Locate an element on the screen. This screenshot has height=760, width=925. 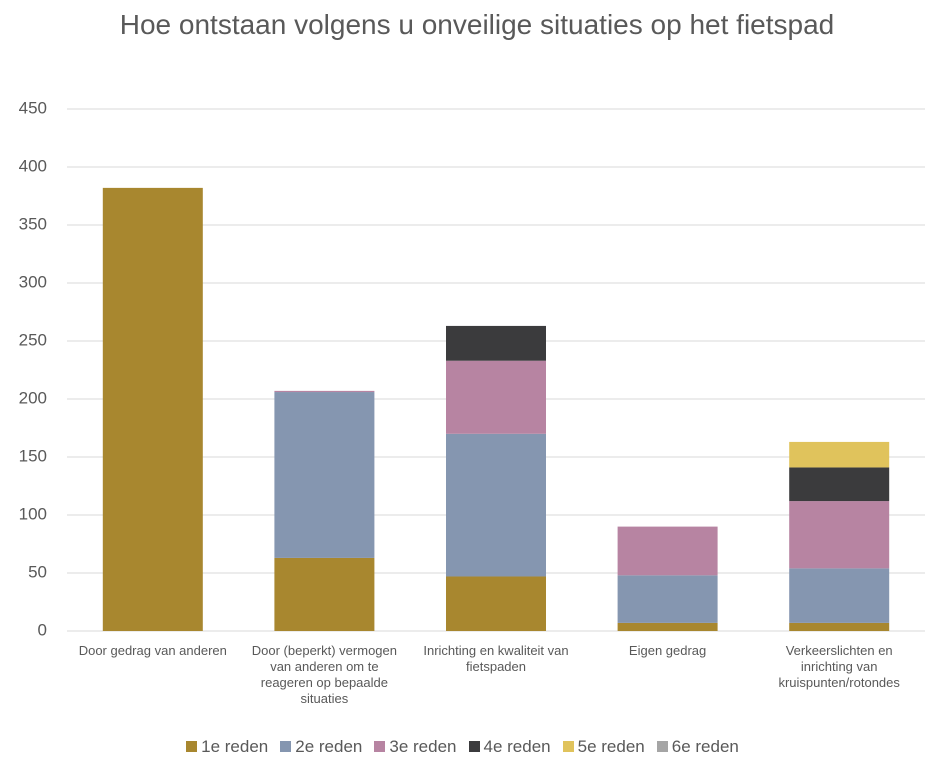
y-tick-label: 350 is located at coordinates (33, 223).